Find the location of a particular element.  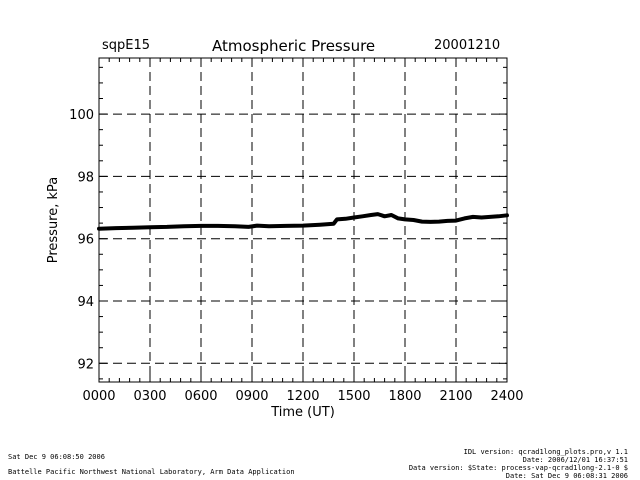

x-tick-label: 2100 is located at coordinates (455, 396).